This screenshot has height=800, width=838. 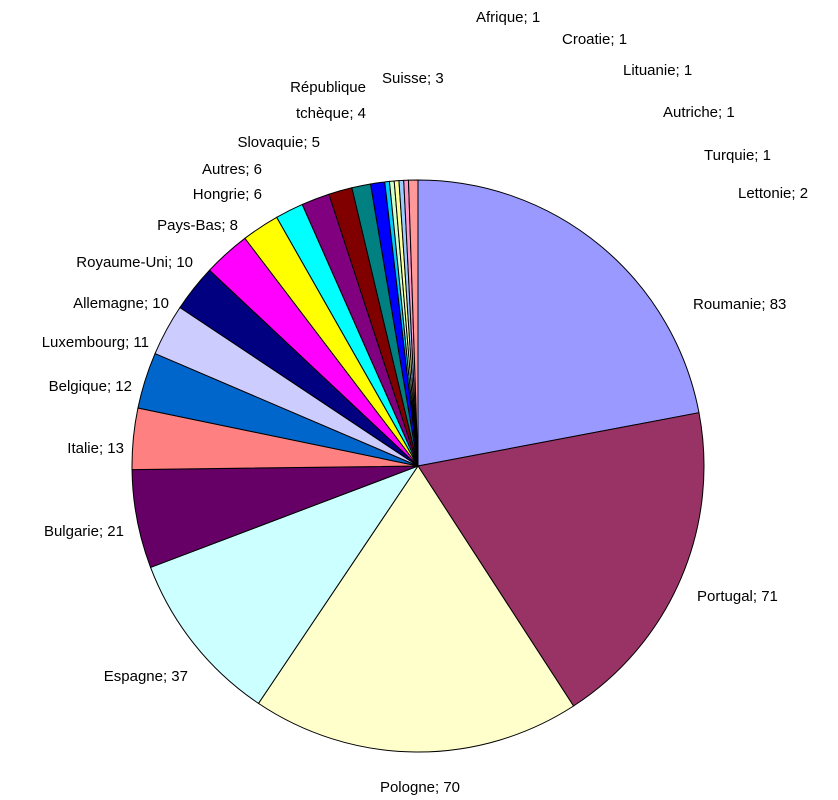 What do you see at coordinates (278, 142) in the screenshot?
I see `slice-label: Slovaquie; 5` at bounding box center [278, 142].